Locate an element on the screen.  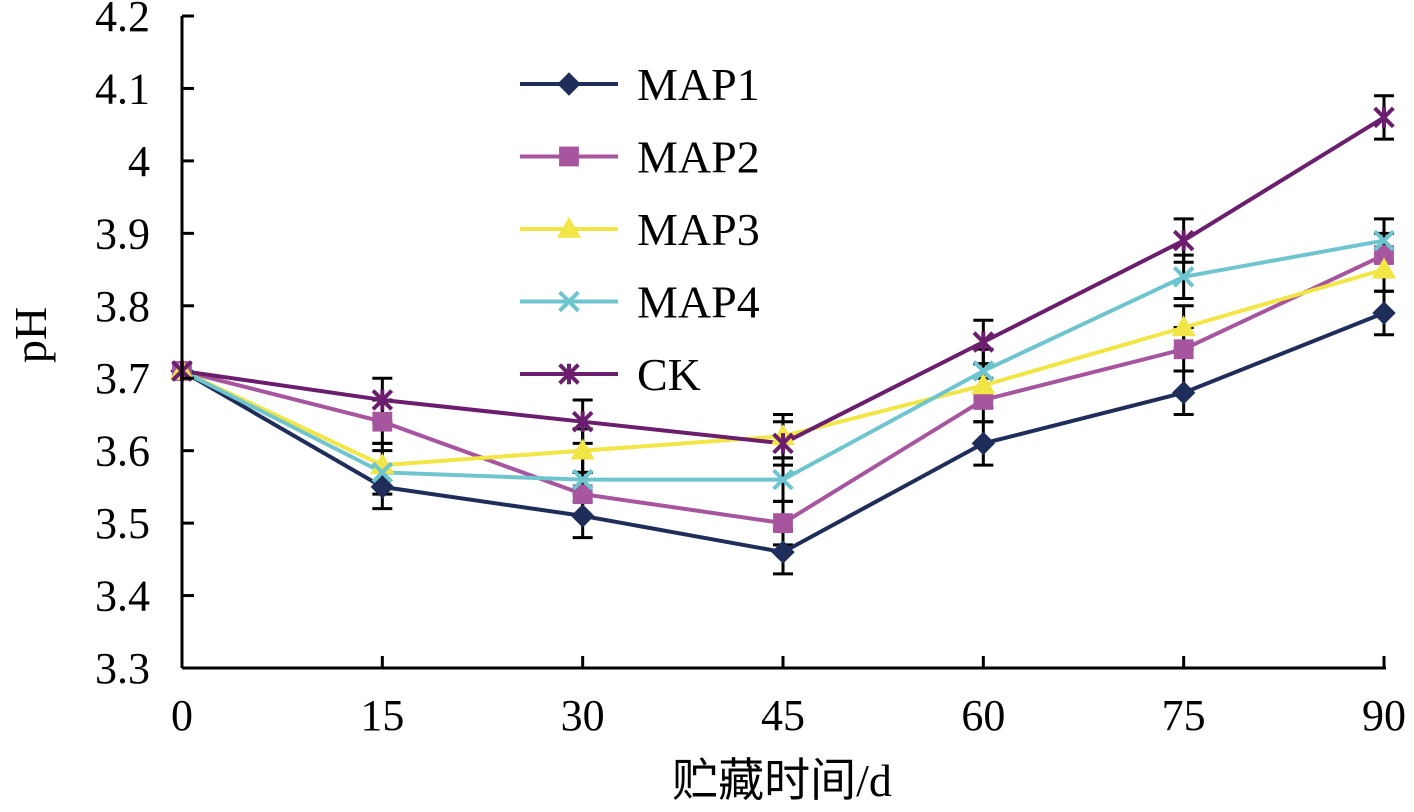
x-tick-label: 75 is located at coordinates (1184, 715).